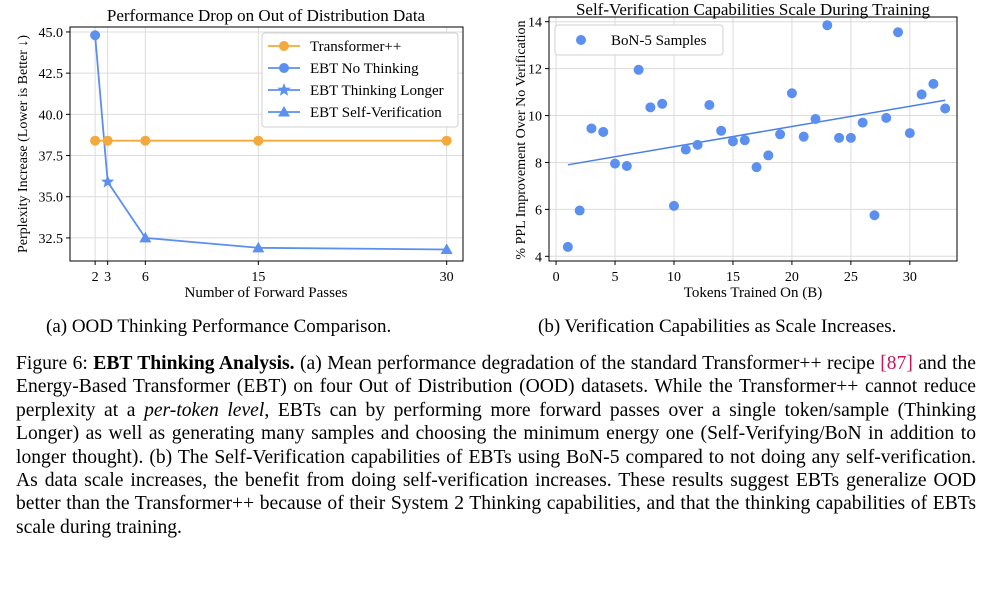  Describe the element at coordinates (51, 157) in the screenshot. I see `chart-a-ytick-label: 37.5` at that location.